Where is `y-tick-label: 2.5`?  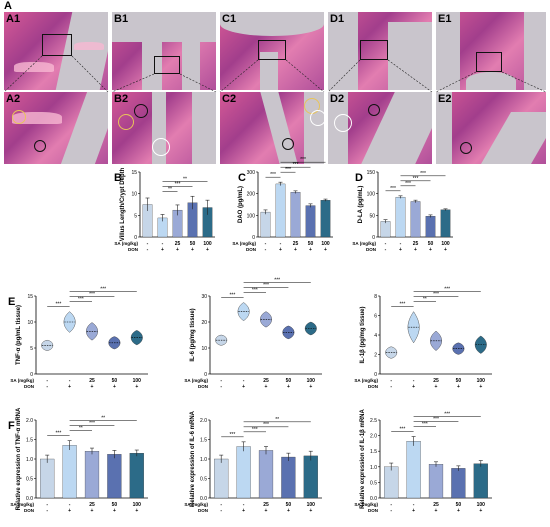 y-tick-label: 2.5 is located at coordinates (373, 421).